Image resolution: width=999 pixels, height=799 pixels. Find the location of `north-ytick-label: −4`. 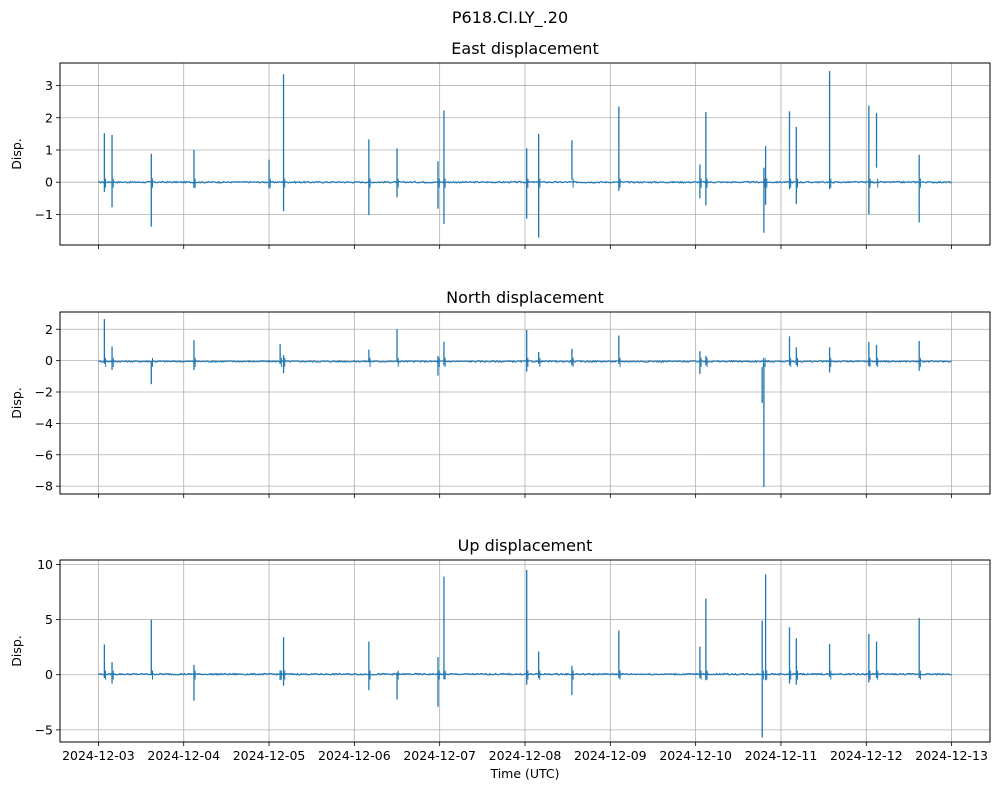

north-ytick-label: −4 is located at coordinates (44, 423).